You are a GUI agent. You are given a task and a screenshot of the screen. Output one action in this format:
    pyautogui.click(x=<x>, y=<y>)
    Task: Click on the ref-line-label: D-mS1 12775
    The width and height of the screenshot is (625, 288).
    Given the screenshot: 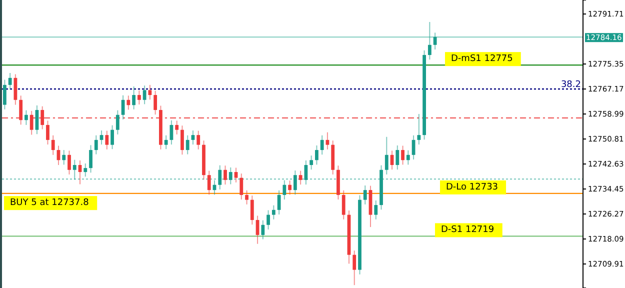 What is the action you would take?
    pyautogui.click(x=482, y=59)
    